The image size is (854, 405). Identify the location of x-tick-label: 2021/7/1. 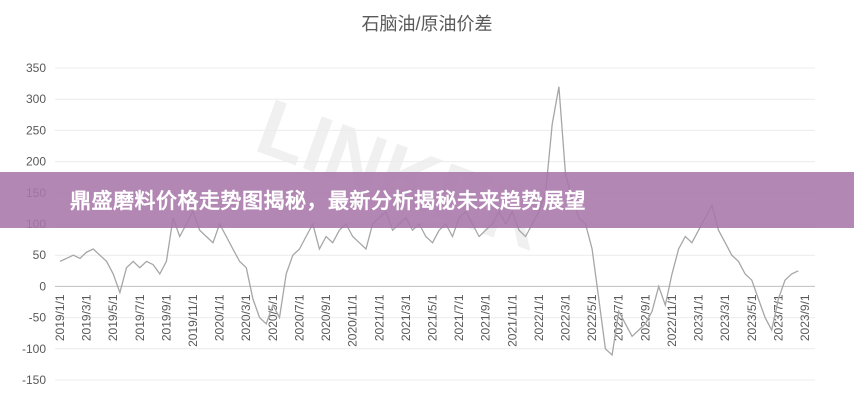
(459, 317).